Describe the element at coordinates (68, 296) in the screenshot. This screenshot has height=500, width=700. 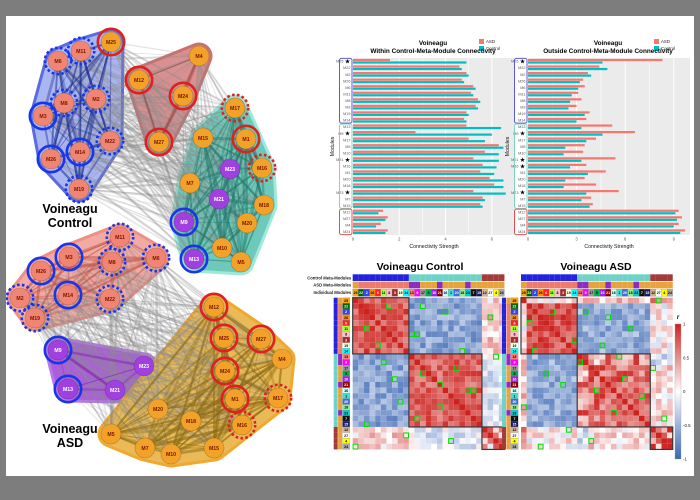
I see `network-node-label: M14` at that location.